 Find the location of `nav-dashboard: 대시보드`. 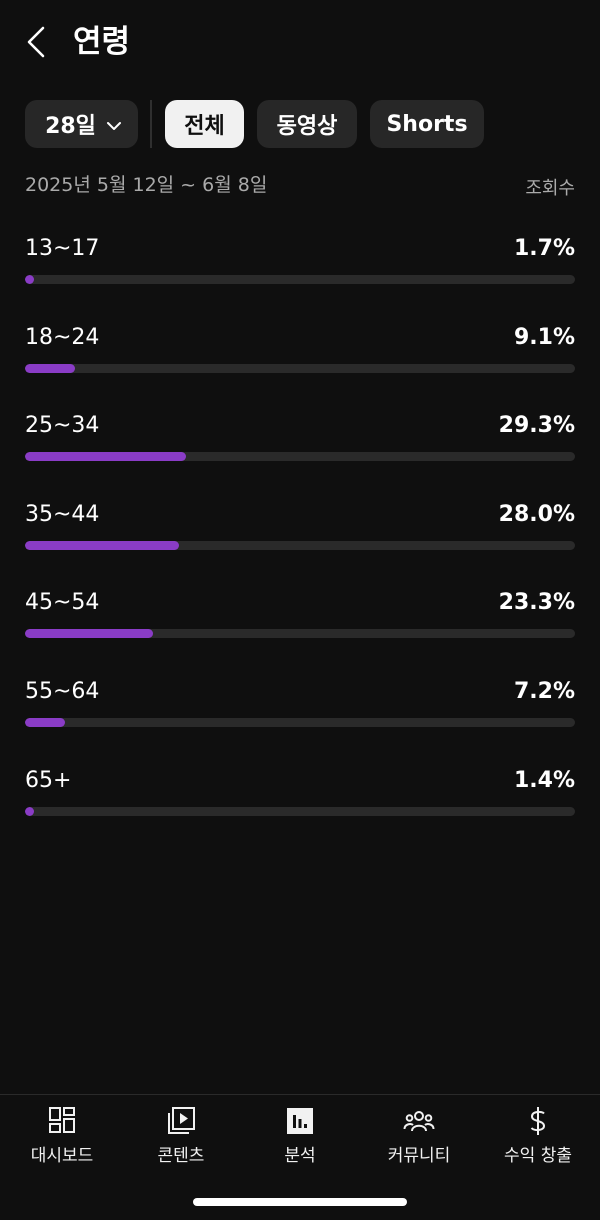

nav-dashboard: 대시보드 is located at coordinates (62, 1135).